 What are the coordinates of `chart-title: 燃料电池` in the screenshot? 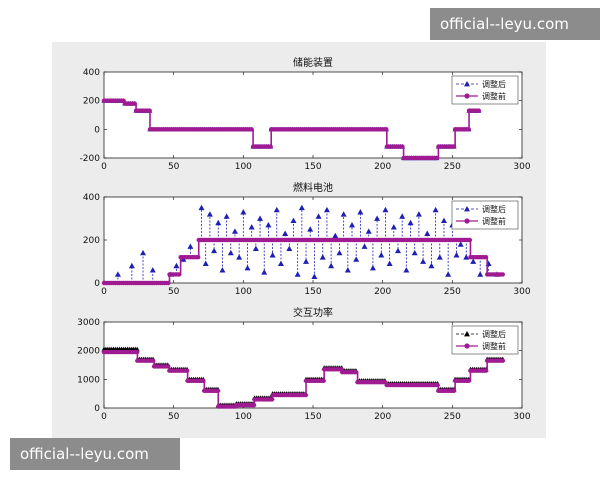 It's located at (313, 187).